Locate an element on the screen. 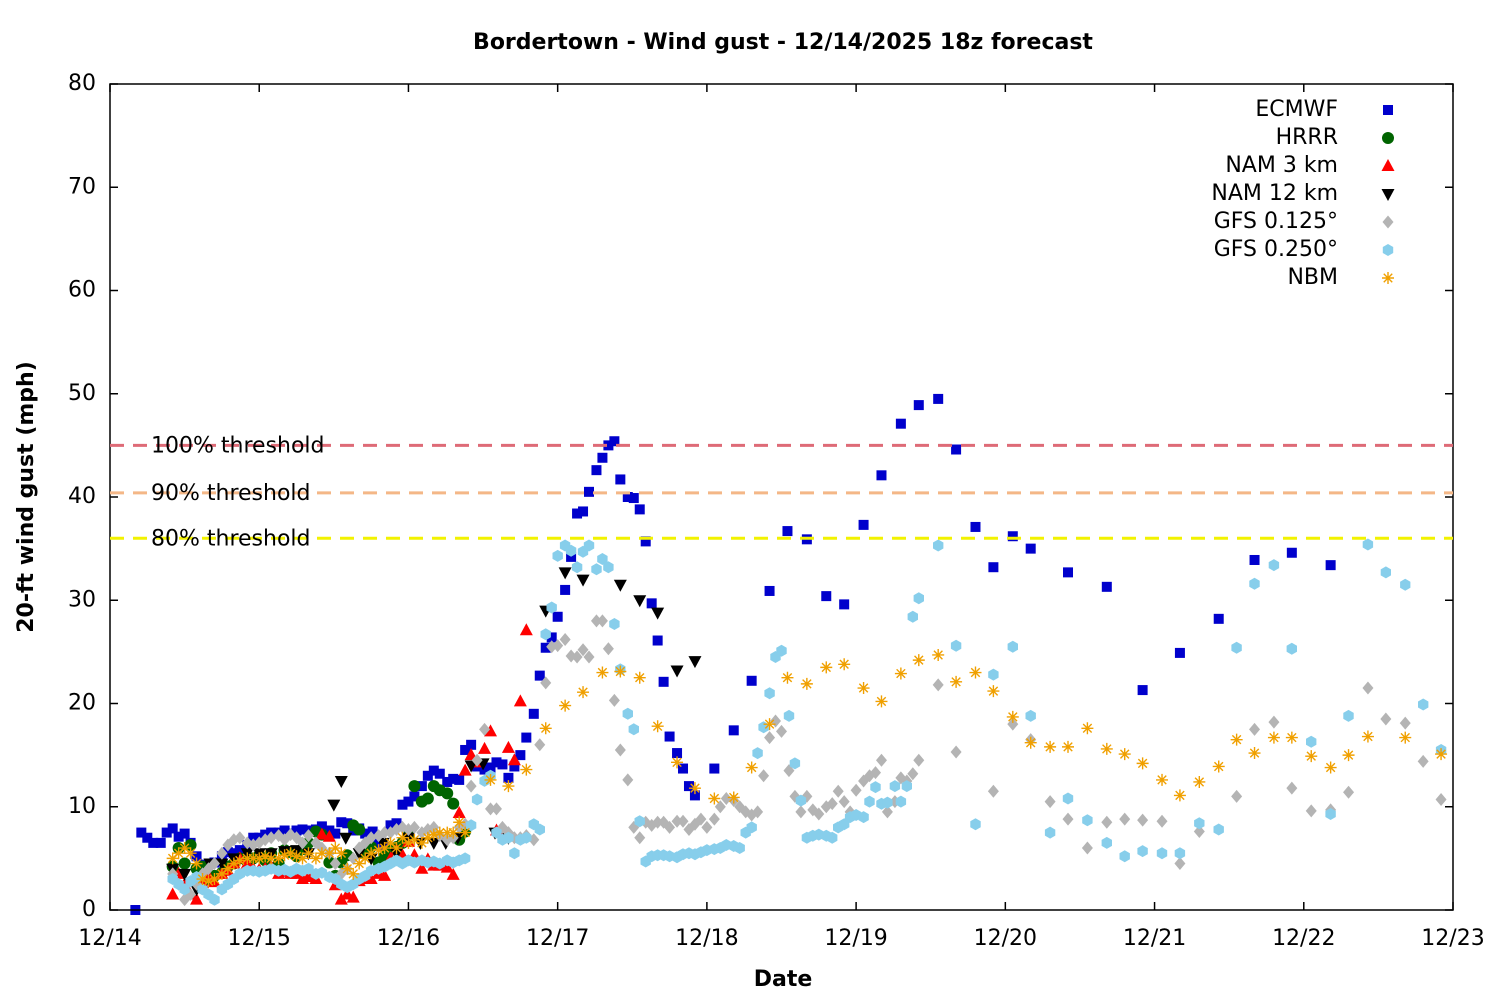 This screenshot has height=1000, width=1500. y-tick-label: 50 is located at coordinates (82, 393).